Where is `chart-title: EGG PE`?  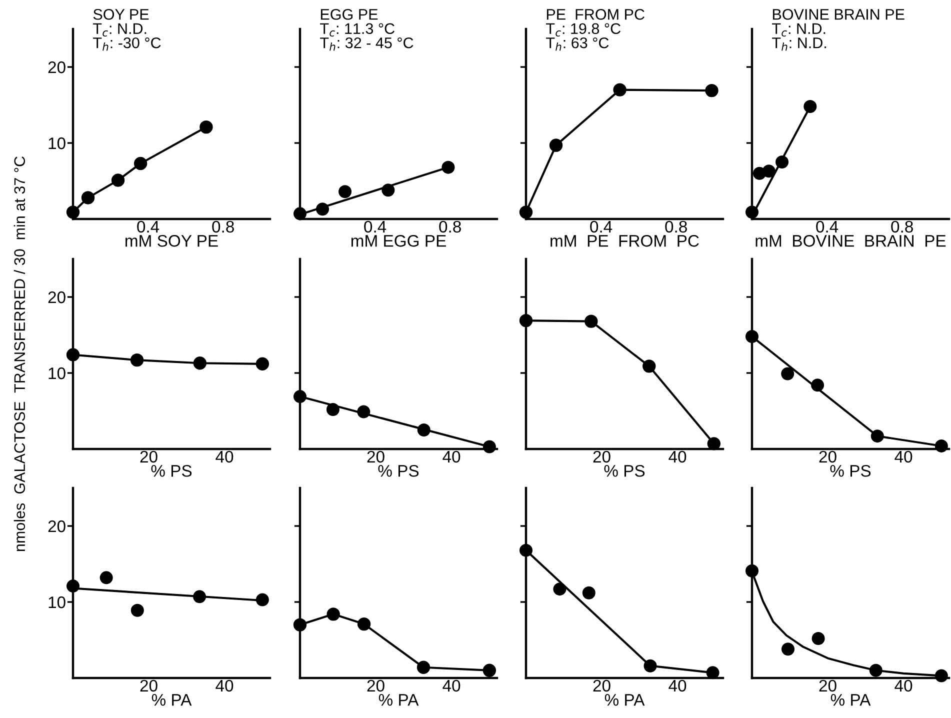
chart-title: EGG PE is located at coordinates (349, 14).